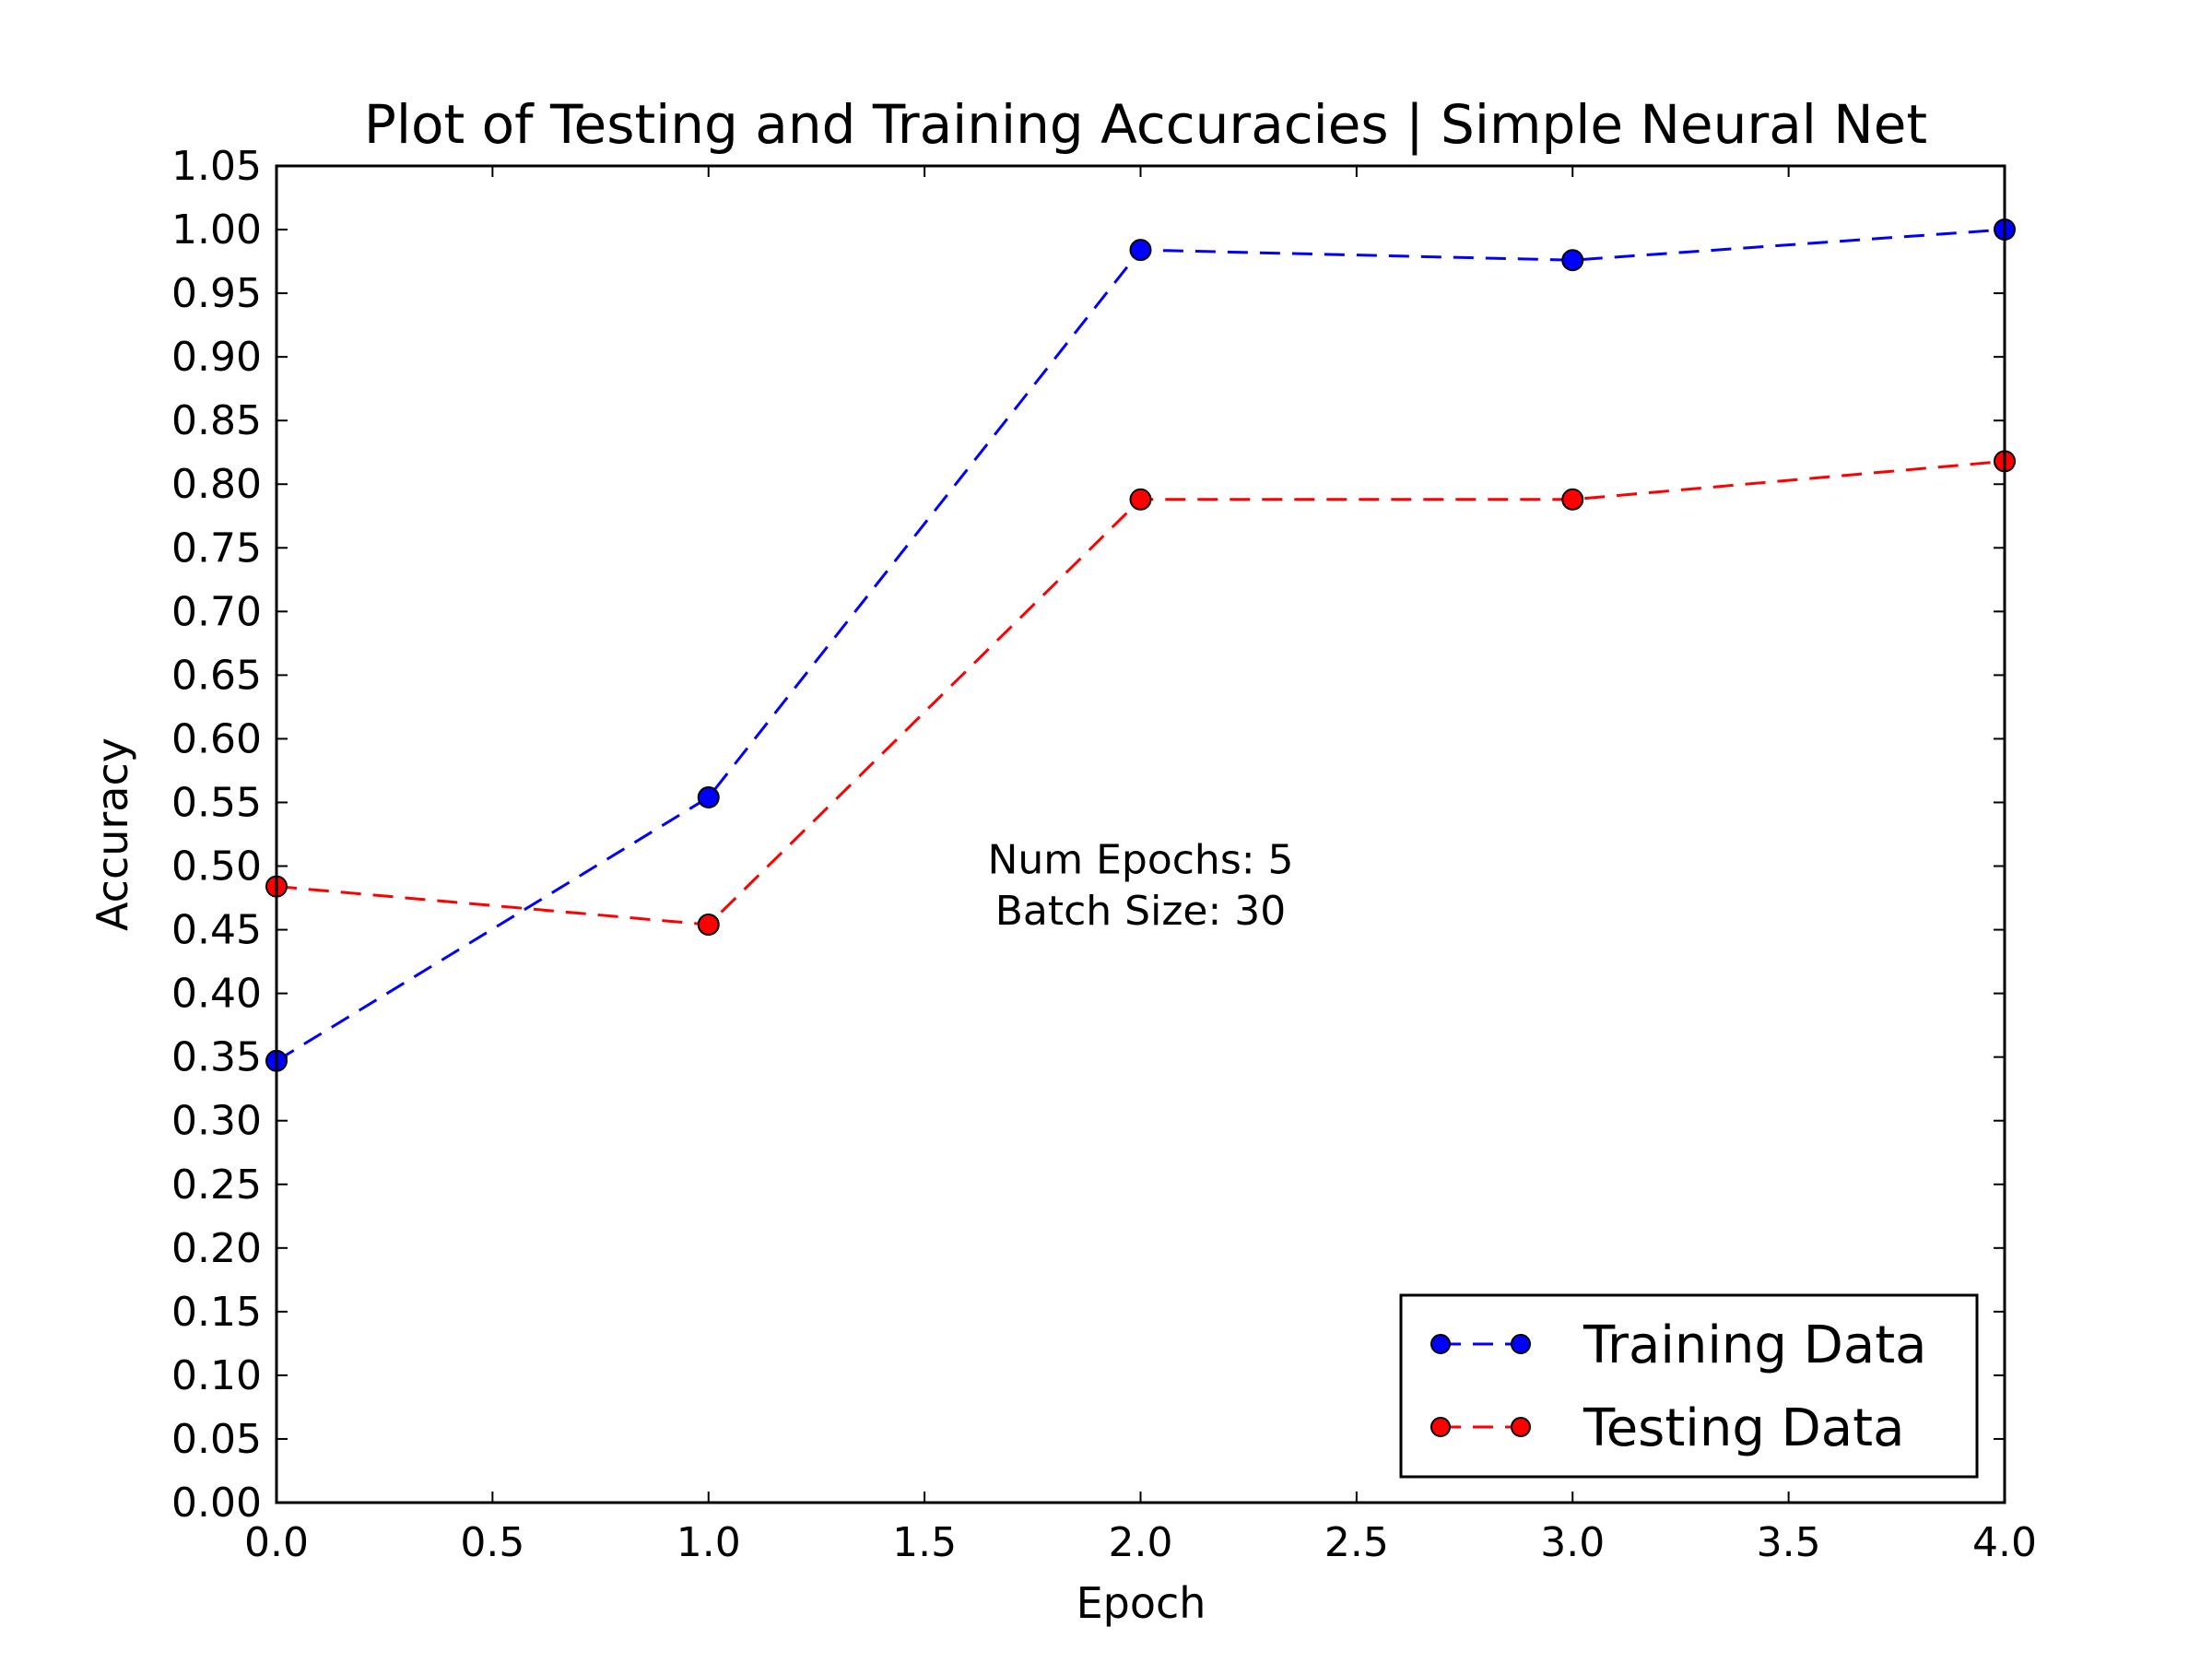 The width and height of the screenshot is (2212, 1663). I want to click on y-tick-label: 0.60, so click(216, 738).